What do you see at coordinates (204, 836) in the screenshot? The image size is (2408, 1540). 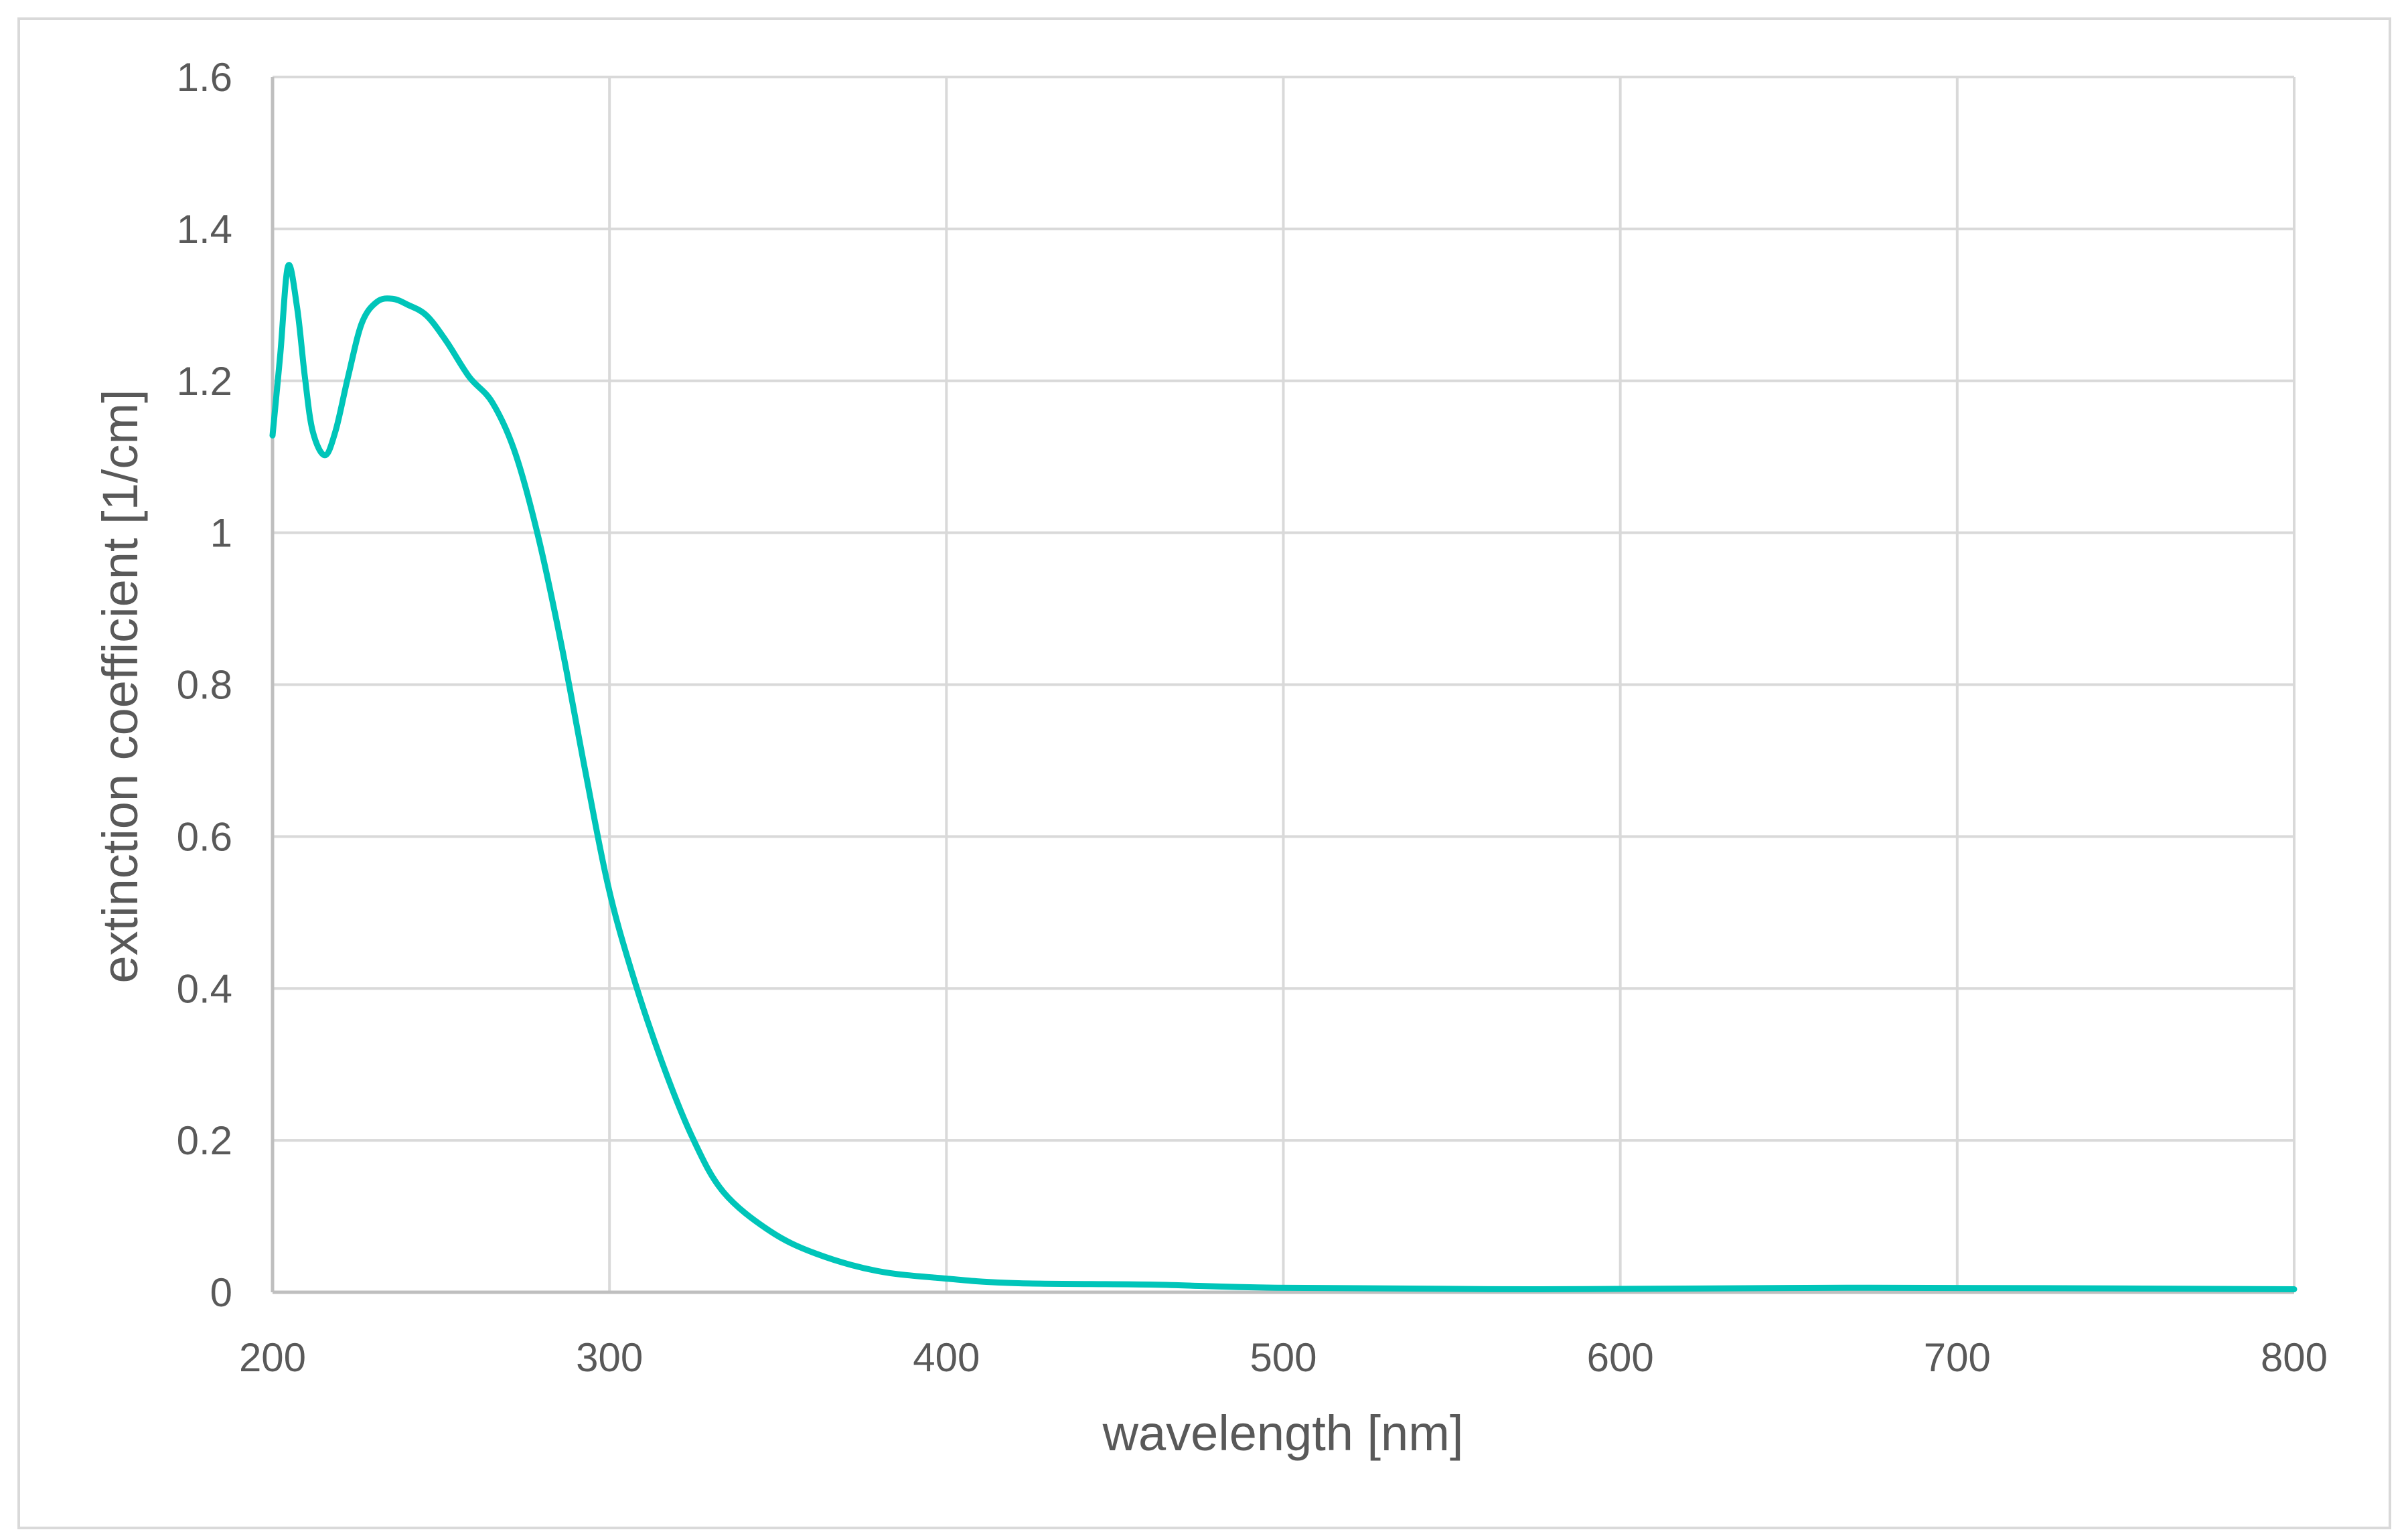 I see `y-tick-label: 0.6` at bounding box center [204, 836].